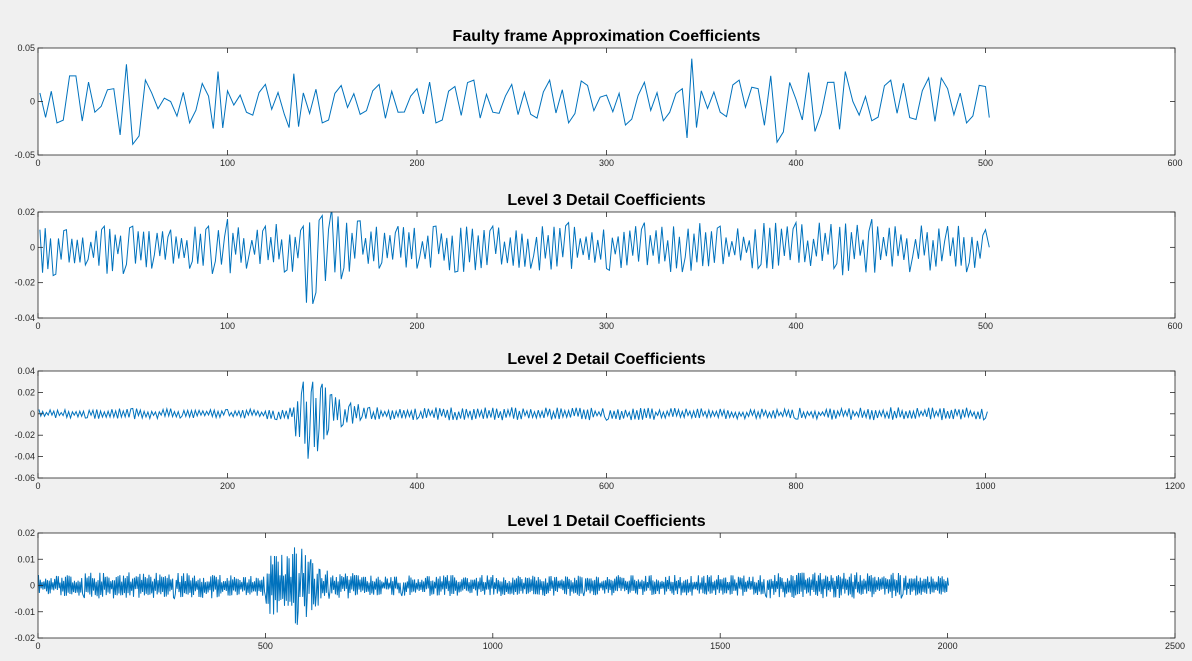 Image resolution: width=1192 pixels, height=661 pixels. Describe the element at coordinates (607, 36) in the screenshot. I see `chart-title: Faulty frame Approximation Coefficients` at that location.